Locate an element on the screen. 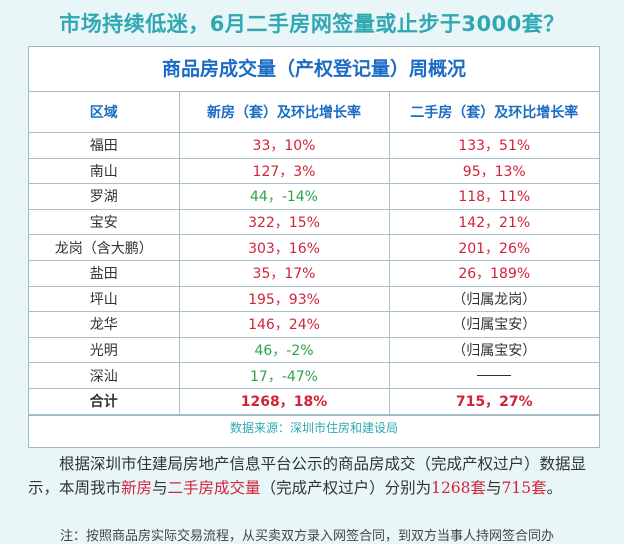  header-row: 区域 新房（套）及环比增长率 二手房（套）及环比增长率 is located at coordinates (314, 112).